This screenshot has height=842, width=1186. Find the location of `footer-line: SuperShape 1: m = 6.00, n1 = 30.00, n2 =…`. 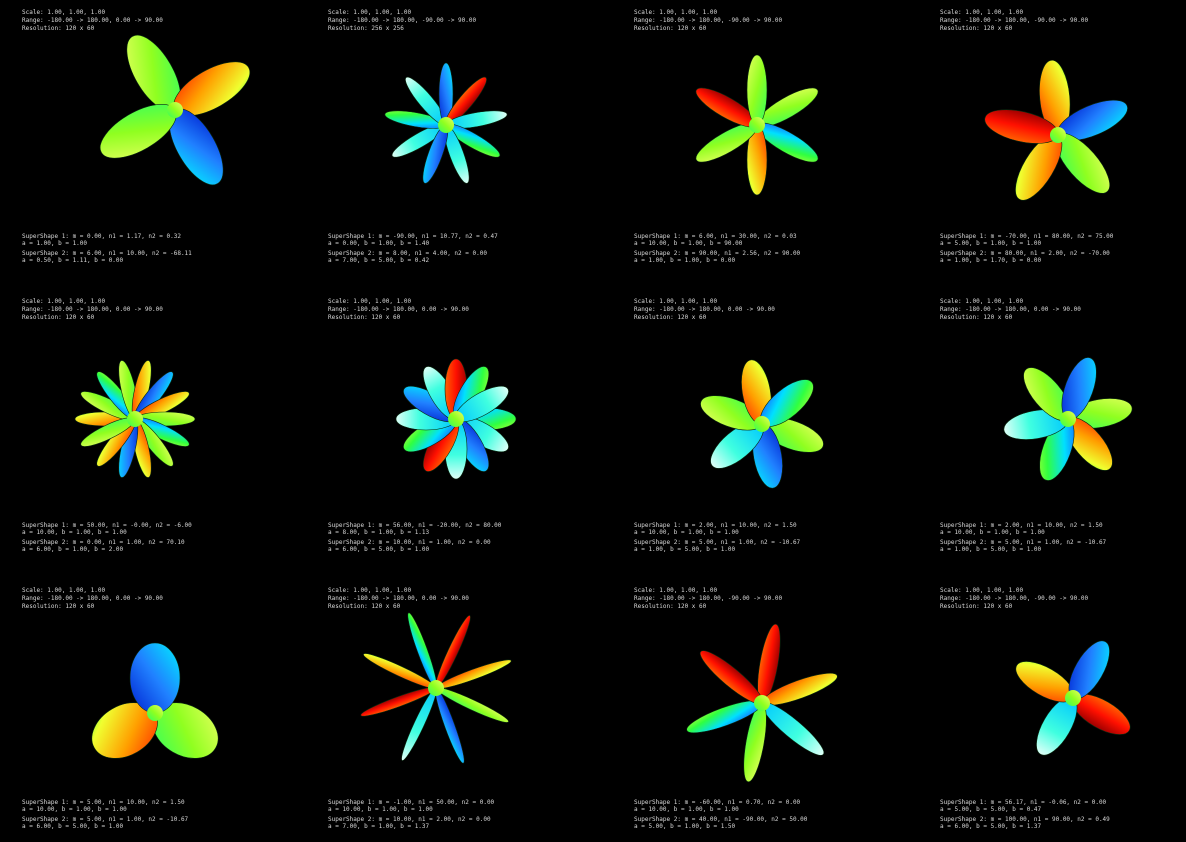

footer-line: SuperShape 1: m = 6.00, n1 = 30.00, n2 =… is located at coordinates (715, 236).